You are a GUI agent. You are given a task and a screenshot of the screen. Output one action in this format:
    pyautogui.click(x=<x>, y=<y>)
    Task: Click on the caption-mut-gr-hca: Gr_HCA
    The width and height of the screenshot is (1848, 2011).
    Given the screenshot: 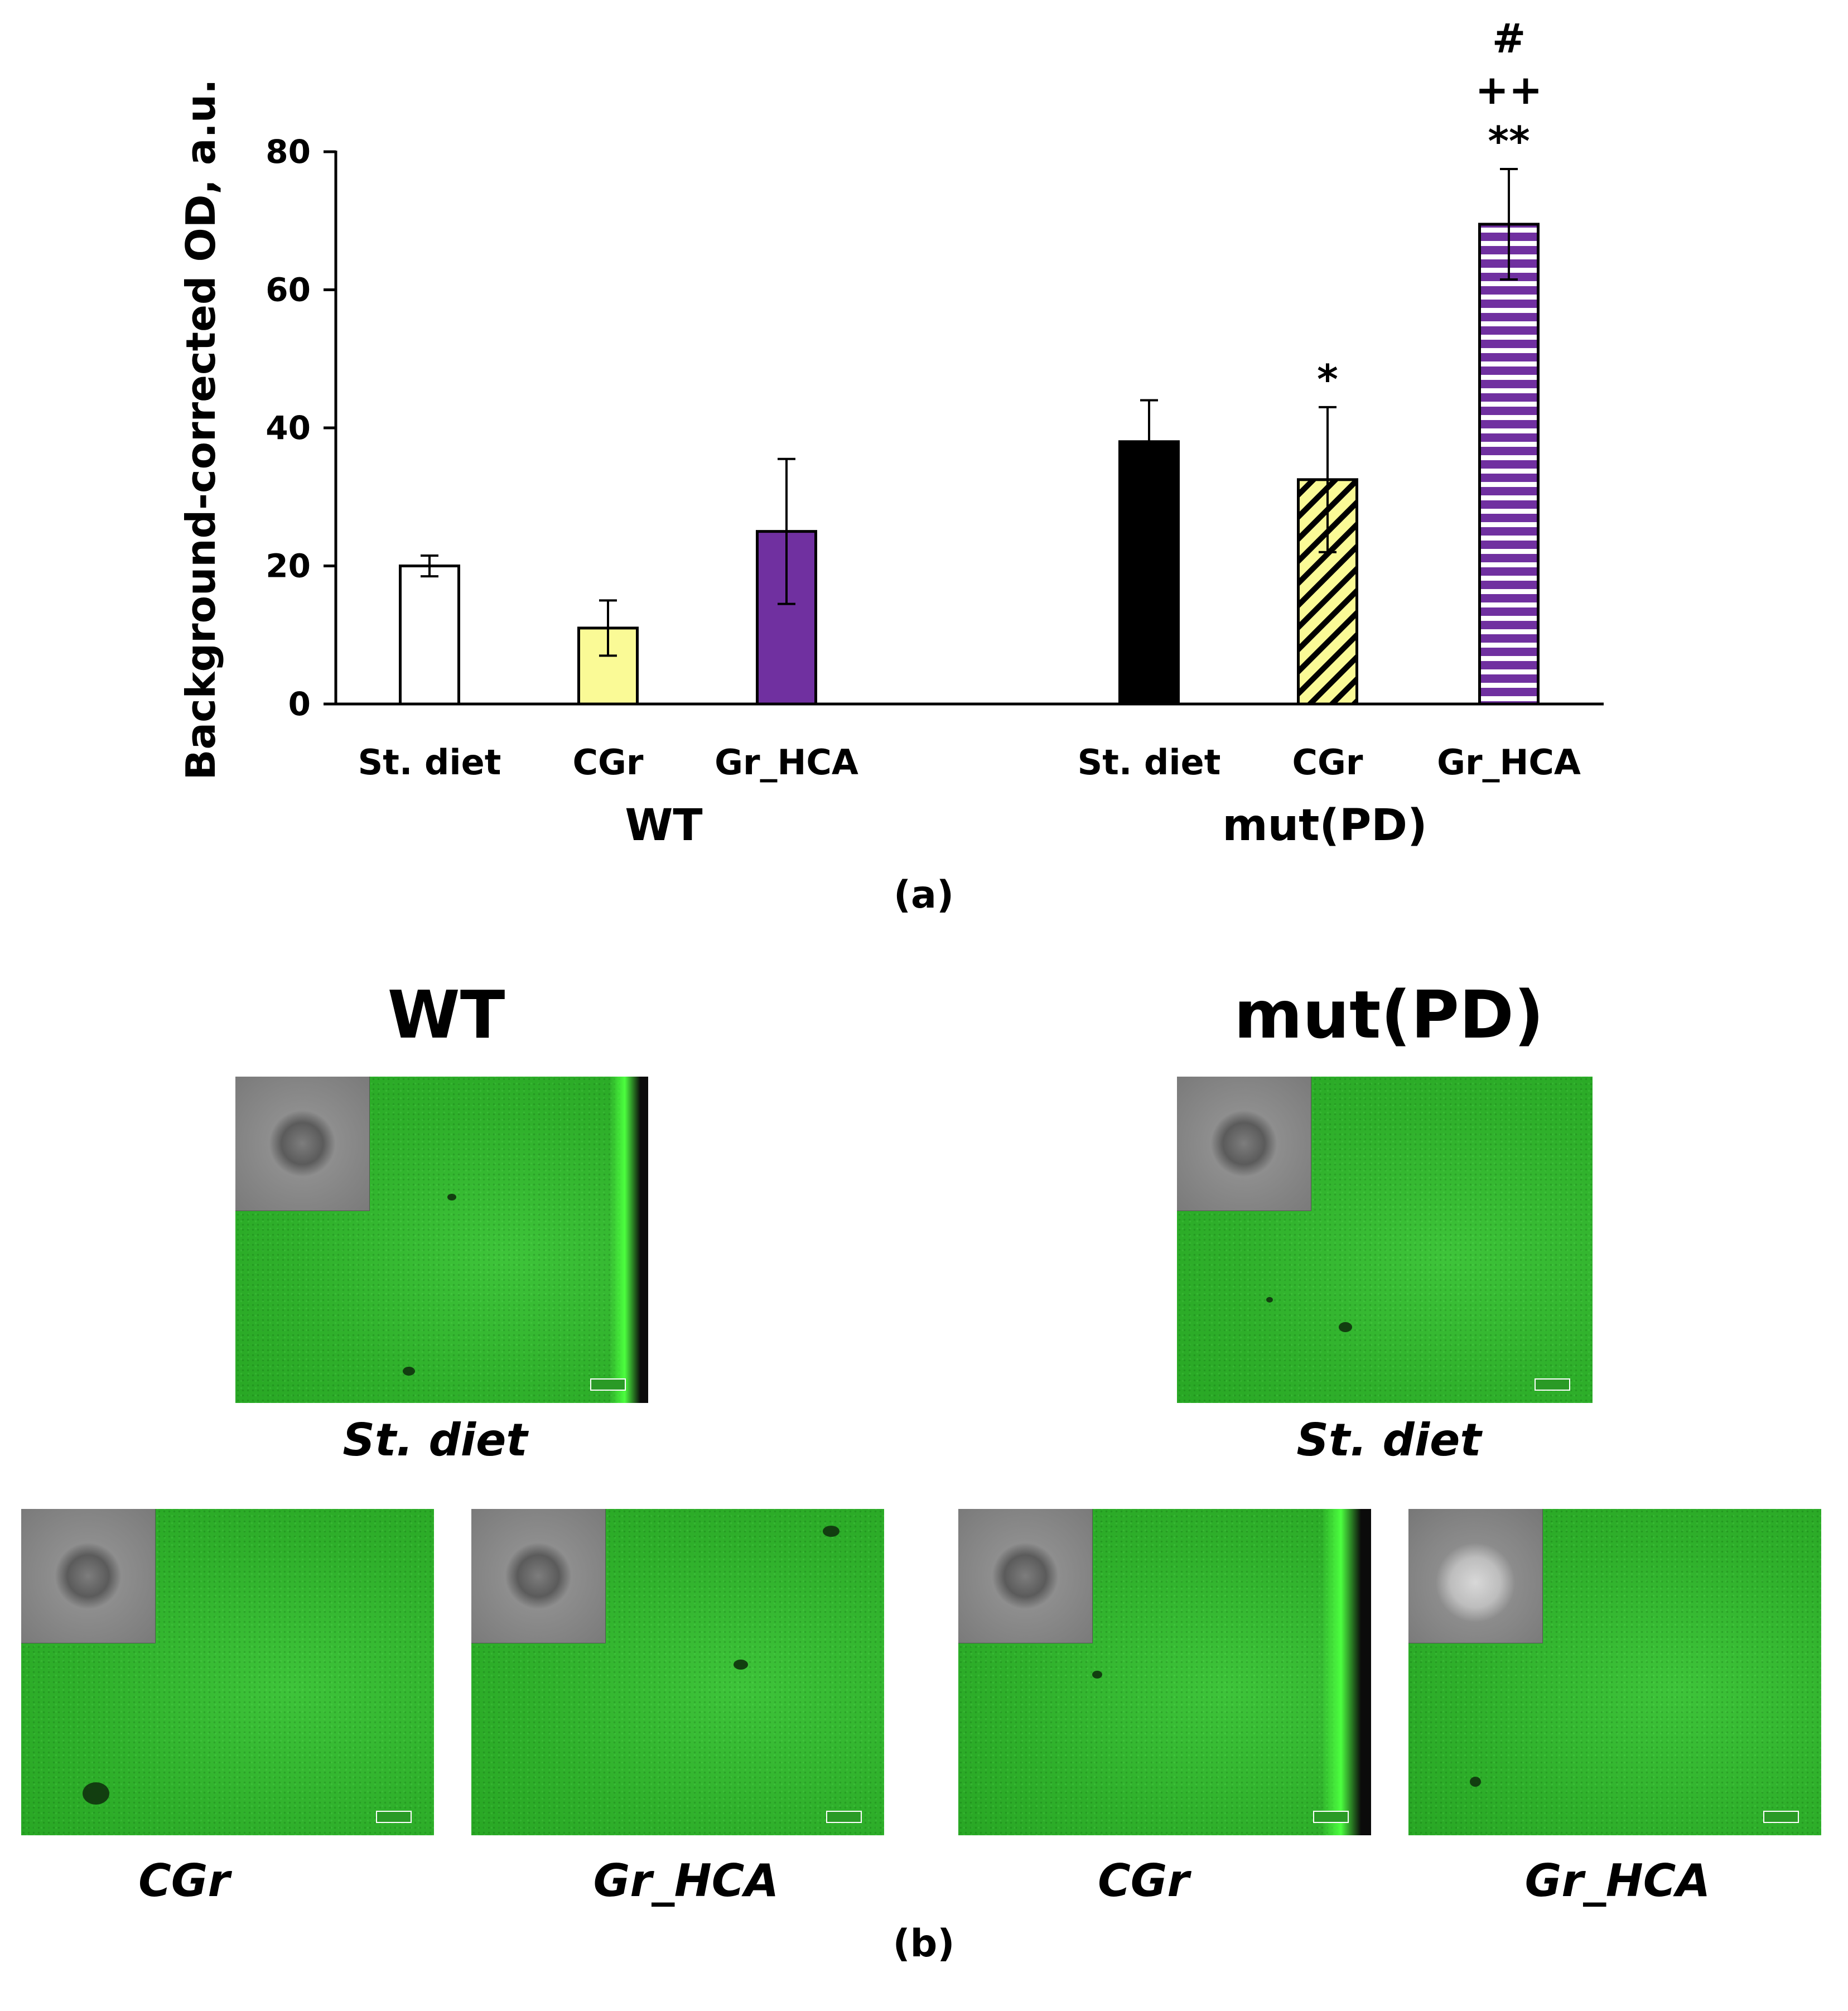 What is the action you would take?
    pyautogui.click(x=1617, y=1881)
    